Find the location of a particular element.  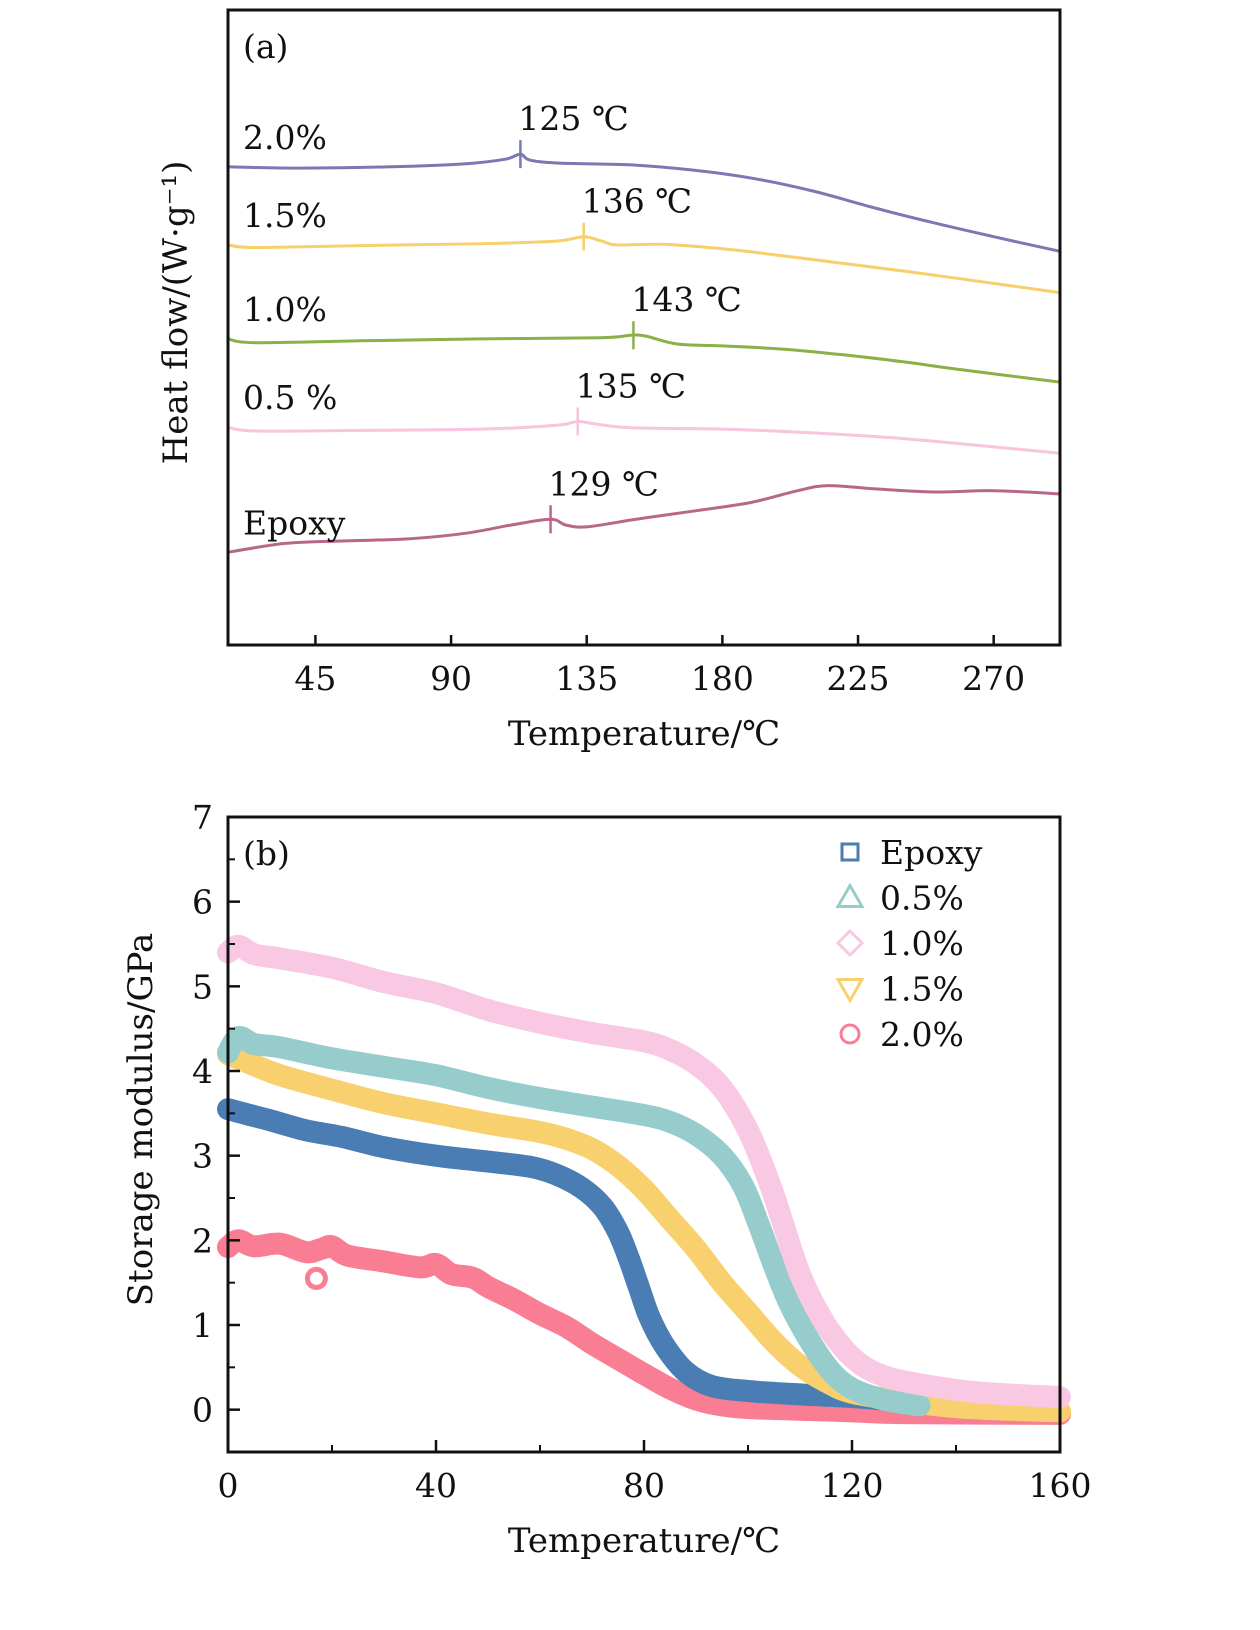

panel-b-x-tick-label: 0 is located at coordinates (228, 1485).